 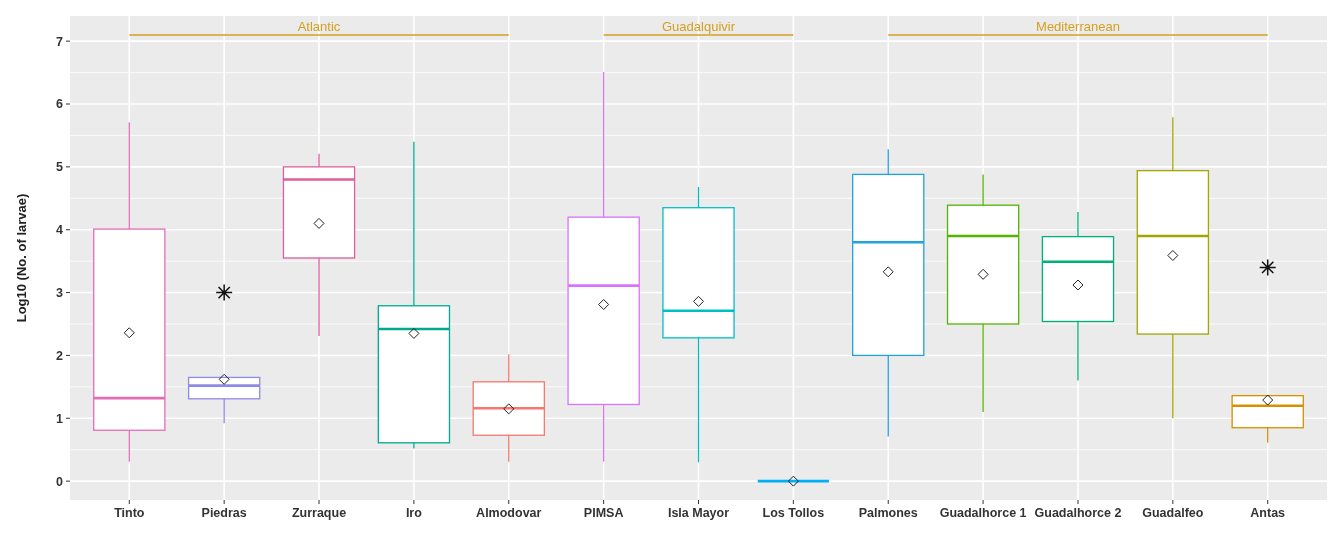 What do you see at coordinates (1173, 513) in the screenshot?
I see `x-tick-label: Guadalfeo` at bounding box center [1173, 513].